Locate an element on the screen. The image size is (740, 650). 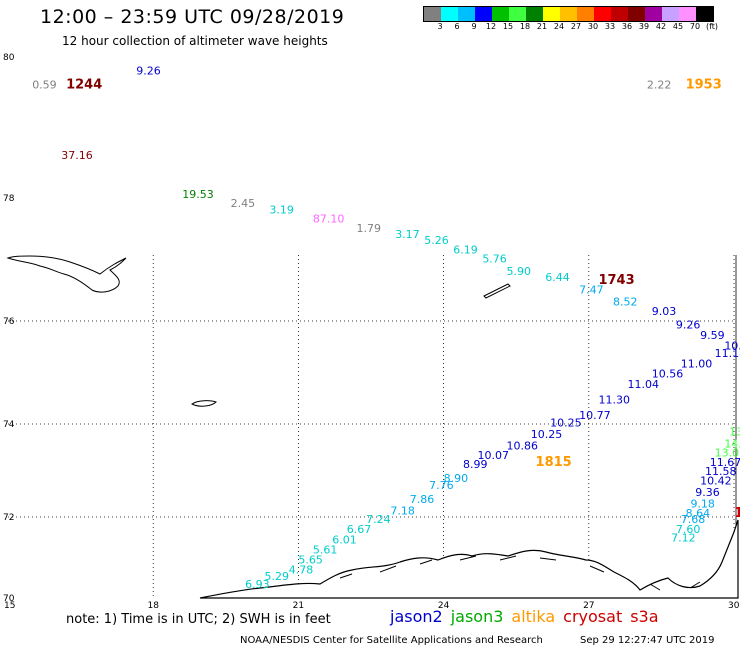
wave-height-value: 19.53 is located at coordinates (198, 194).